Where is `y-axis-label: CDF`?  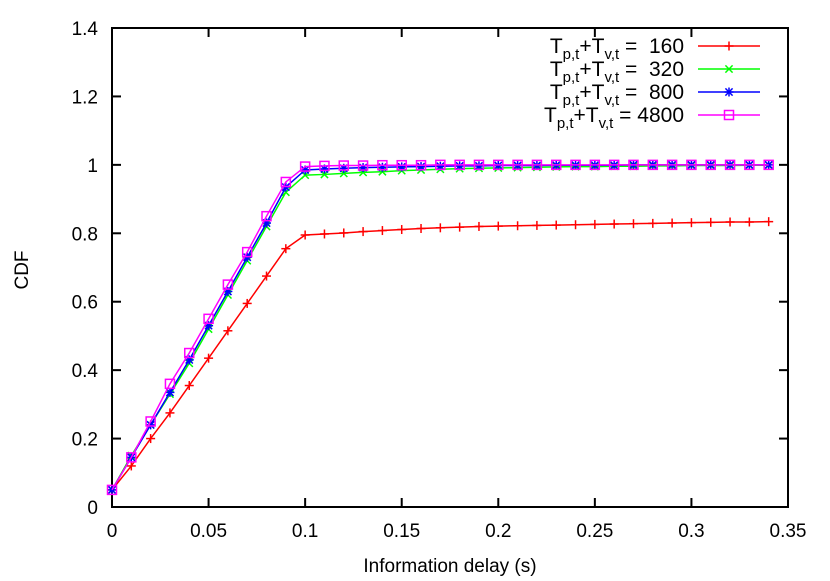
y-axis-label: CDF is located at coordinates (22, 269).